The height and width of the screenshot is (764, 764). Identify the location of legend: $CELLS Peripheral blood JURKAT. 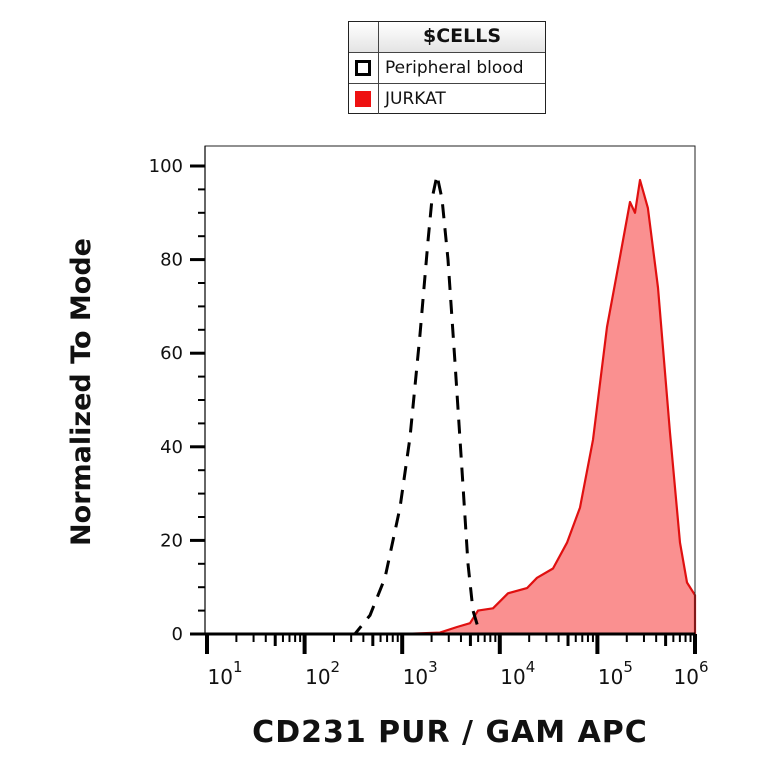
(447, 67).